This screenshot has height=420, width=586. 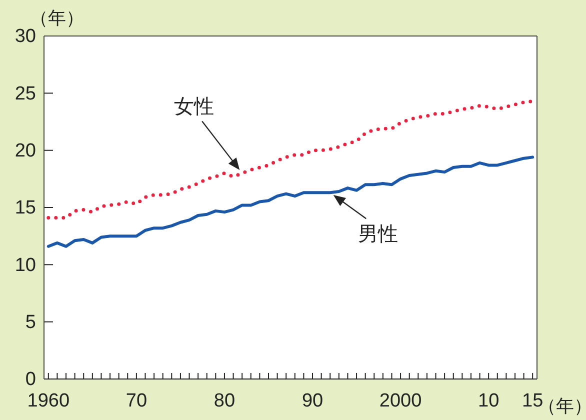 I want to click on y-axis-title: （年）, so click(x=57, y=18).